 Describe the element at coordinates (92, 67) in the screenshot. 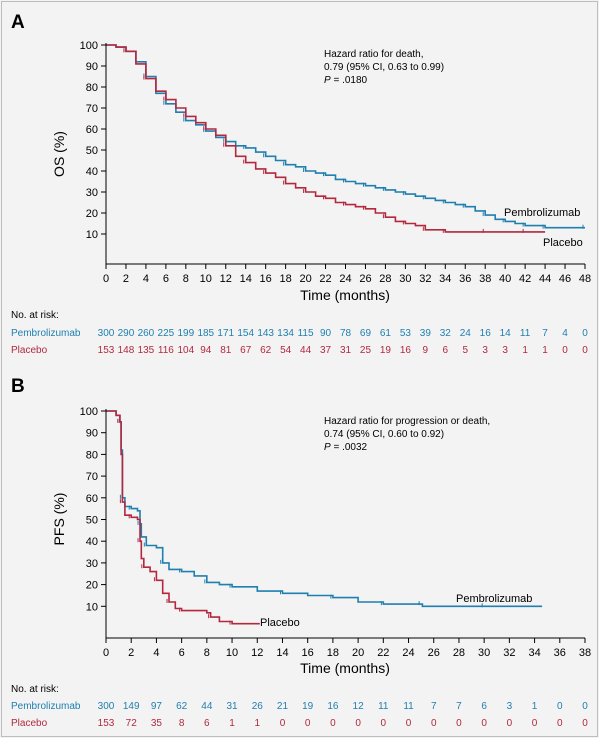

I see `panel-a-y-tick-label: 90` at that location.